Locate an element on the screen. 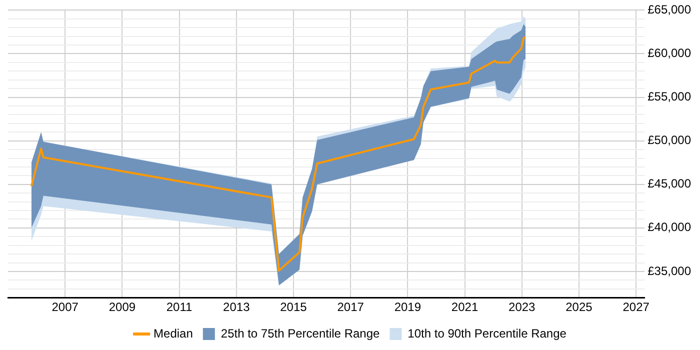 This screenshot has width=700, height=350. x-tick-label: 2017 is located at coordinates (350, 307).